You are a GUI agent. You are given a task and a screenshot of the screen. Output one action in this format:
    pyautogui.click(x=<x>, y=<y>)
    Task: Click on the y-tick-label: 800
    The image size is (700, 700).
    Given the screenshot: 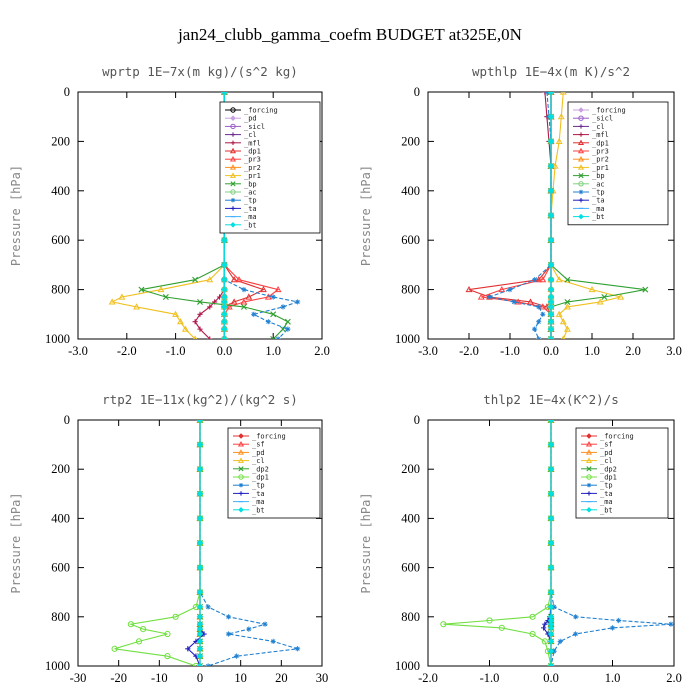 What is the action you would take?
    pyautogui.click(x=410, y=290)
    